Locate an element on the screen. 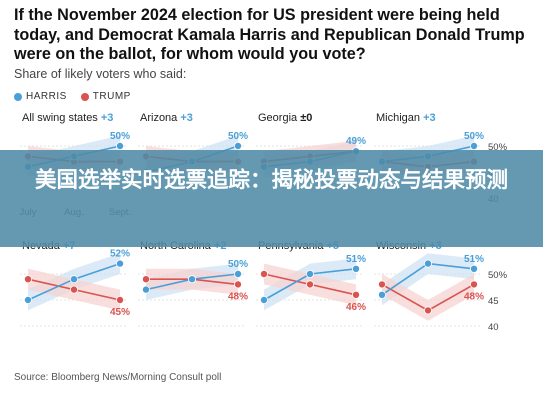  trump-legend-dot is located at coordinates (84, 96).